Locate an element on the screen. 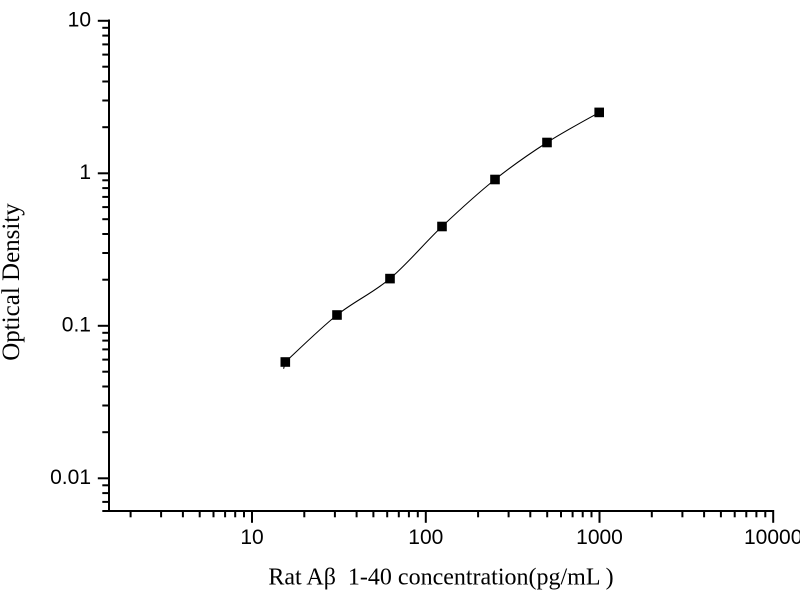 This screenshot has height=600, width=800. svg-text: 0.1 is located at coordinates (76, 324).